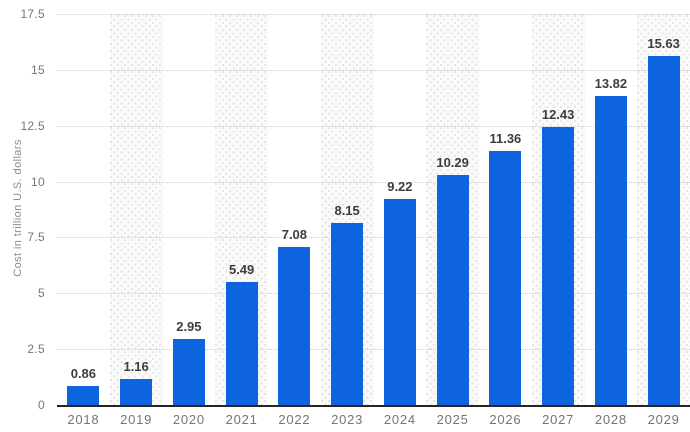 This screenshot has height=432, width=690. What do you see at coordinates (294, 234) in the screenshot?
I see `bar-value-label: 7.08` at bounding box center [294, 234].